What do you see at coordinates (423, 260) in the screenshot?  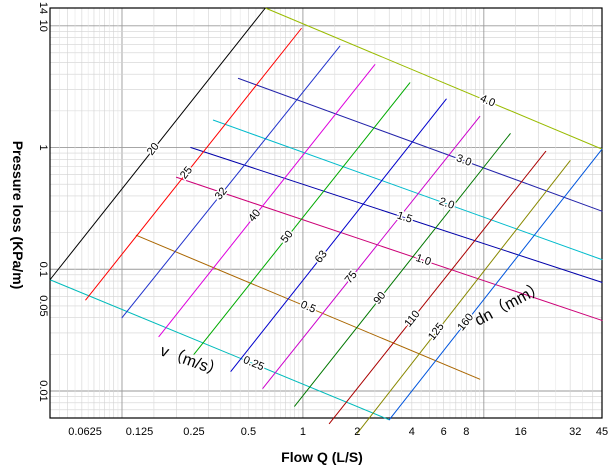 I see `velocity-label-1.0: 1.0` at bounding box center [423, 260].